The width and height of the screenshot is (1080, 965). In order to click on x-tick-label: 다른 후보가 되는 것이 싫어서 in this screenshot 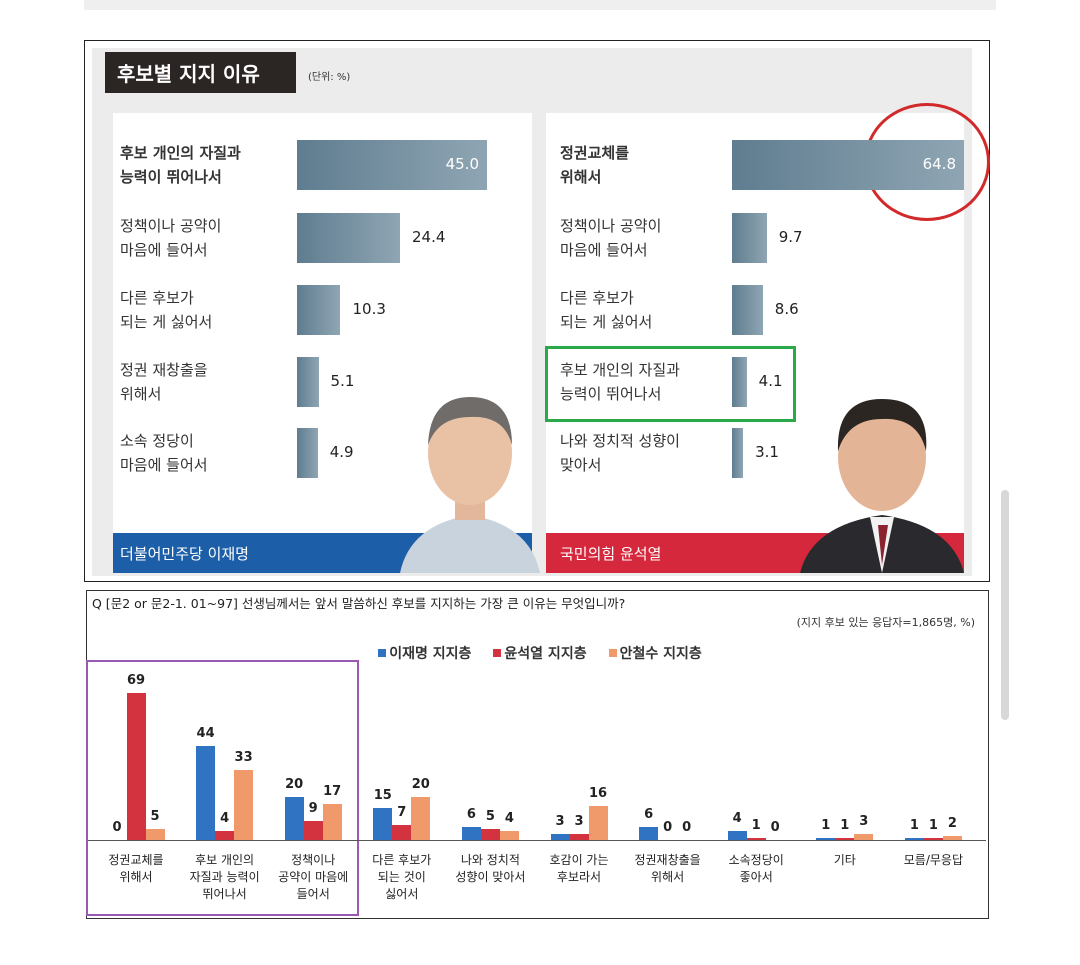, I will do `click(402, 877)`.